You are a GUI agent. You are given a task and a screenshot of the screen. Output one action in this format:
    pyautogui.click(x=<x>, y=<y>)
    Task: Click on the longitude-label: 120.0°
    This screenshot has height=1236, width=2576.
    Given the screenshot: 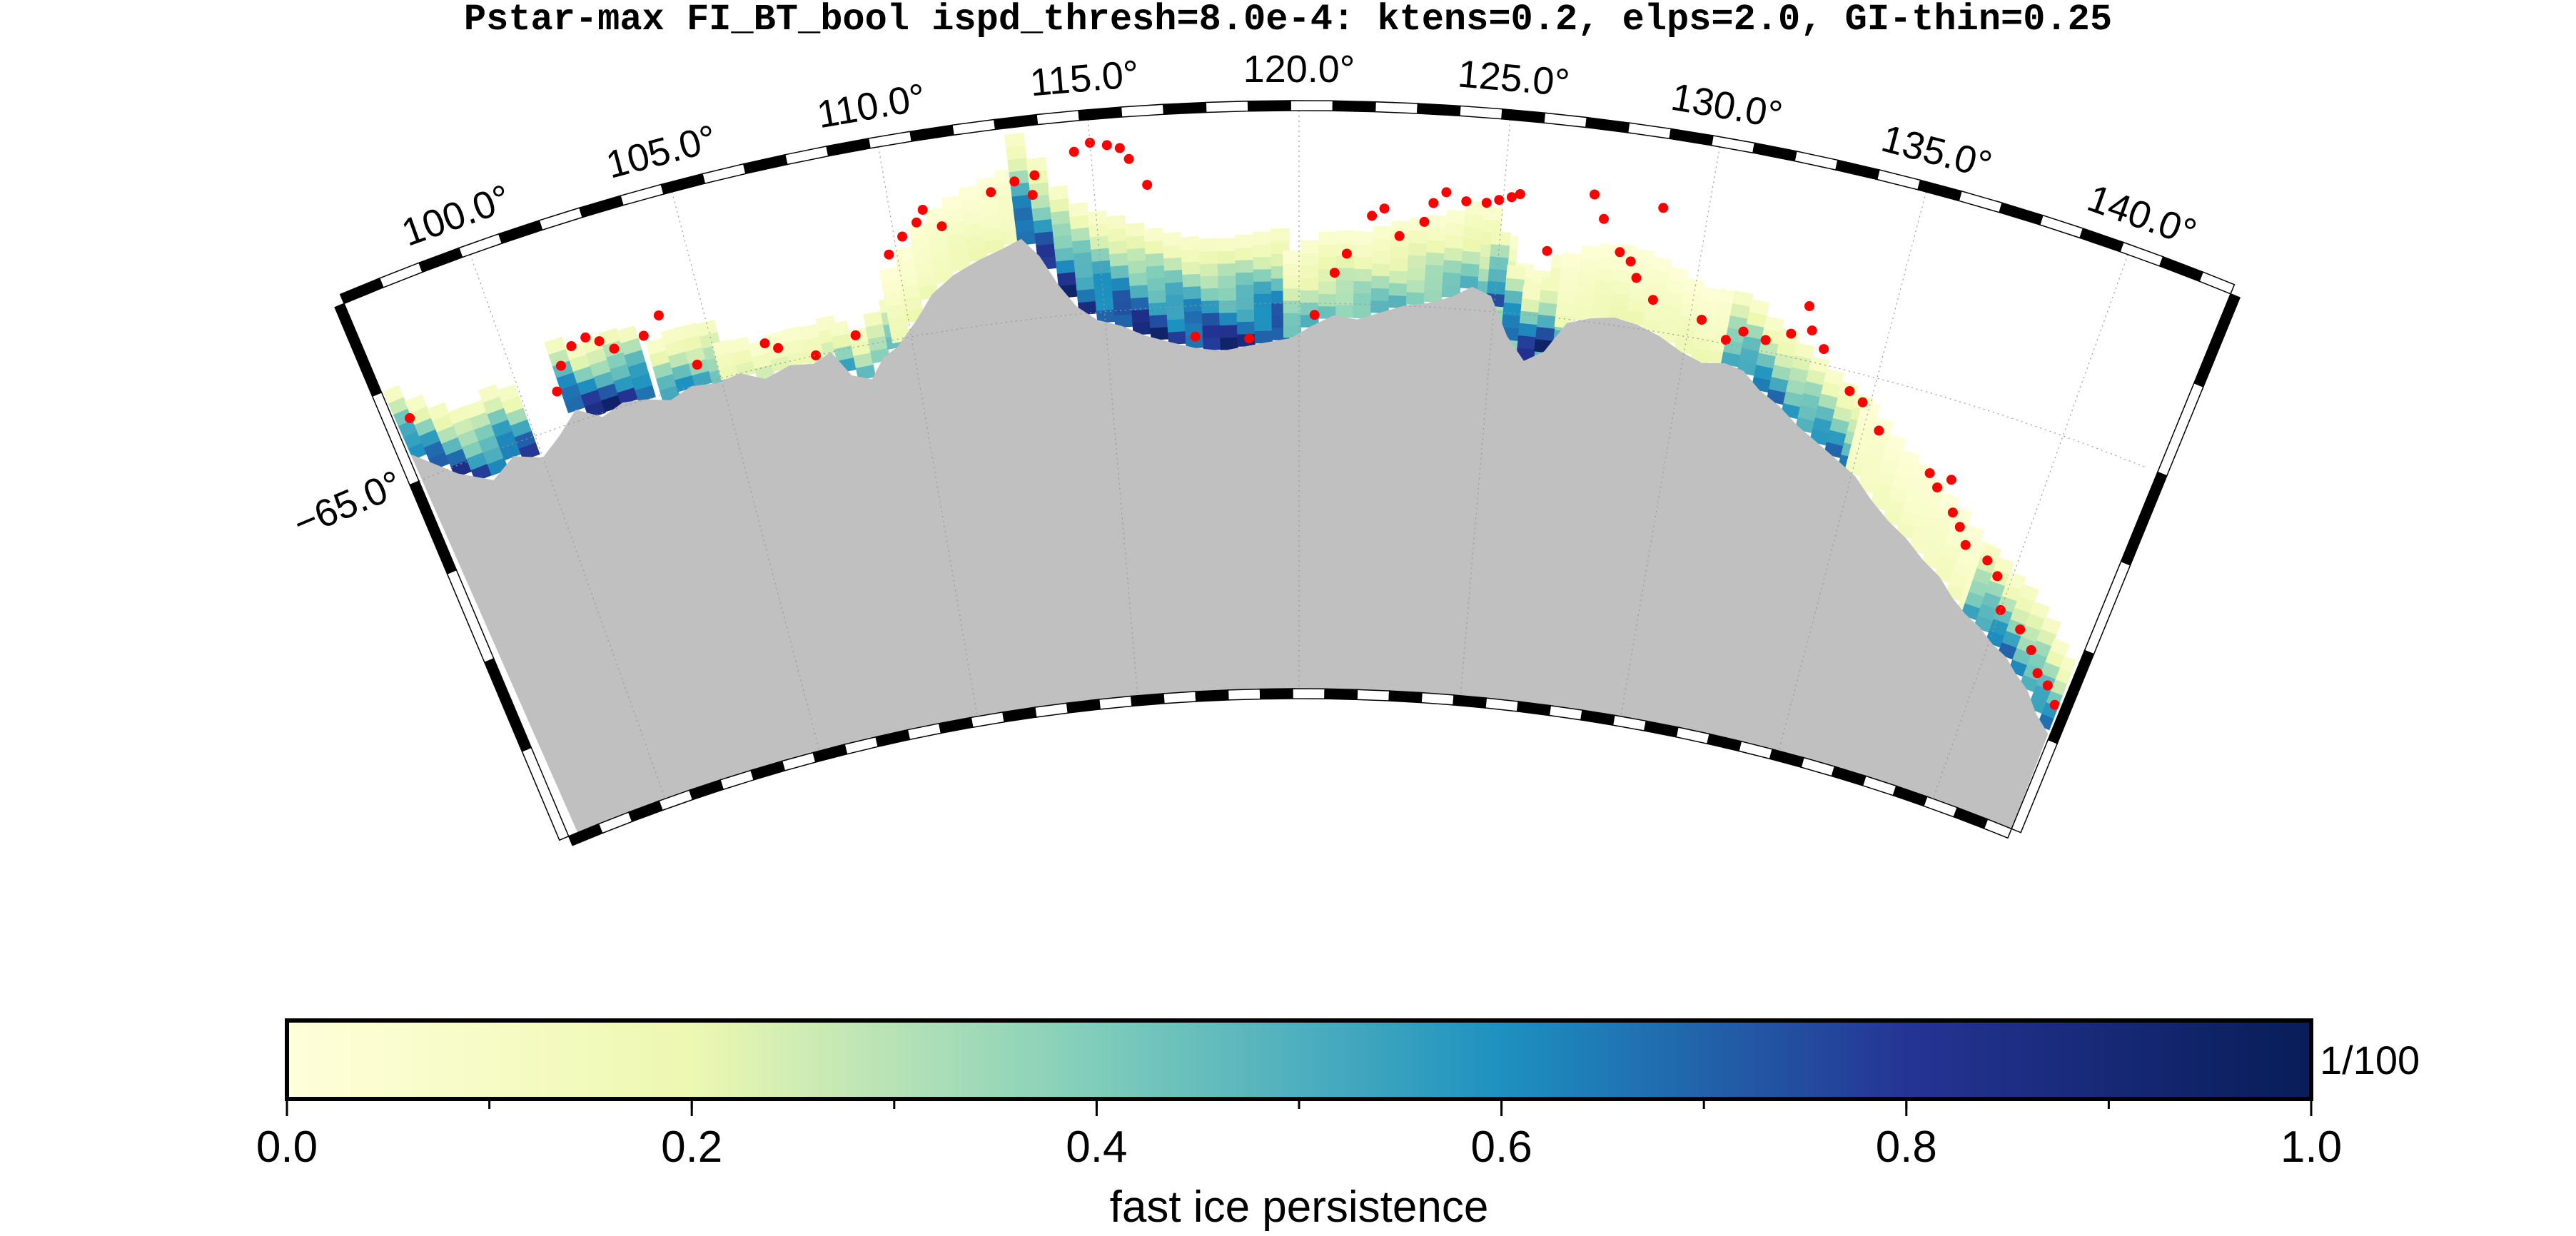 What is the action you would take?
    pyautogui.click(x=1299, y=69)
    